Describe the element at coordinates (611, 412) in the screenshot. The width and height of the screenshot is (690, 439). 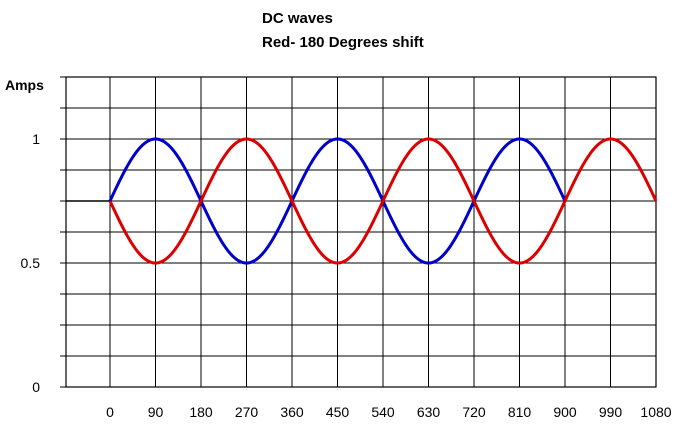
I see `x-tick-label: 990` at that location.